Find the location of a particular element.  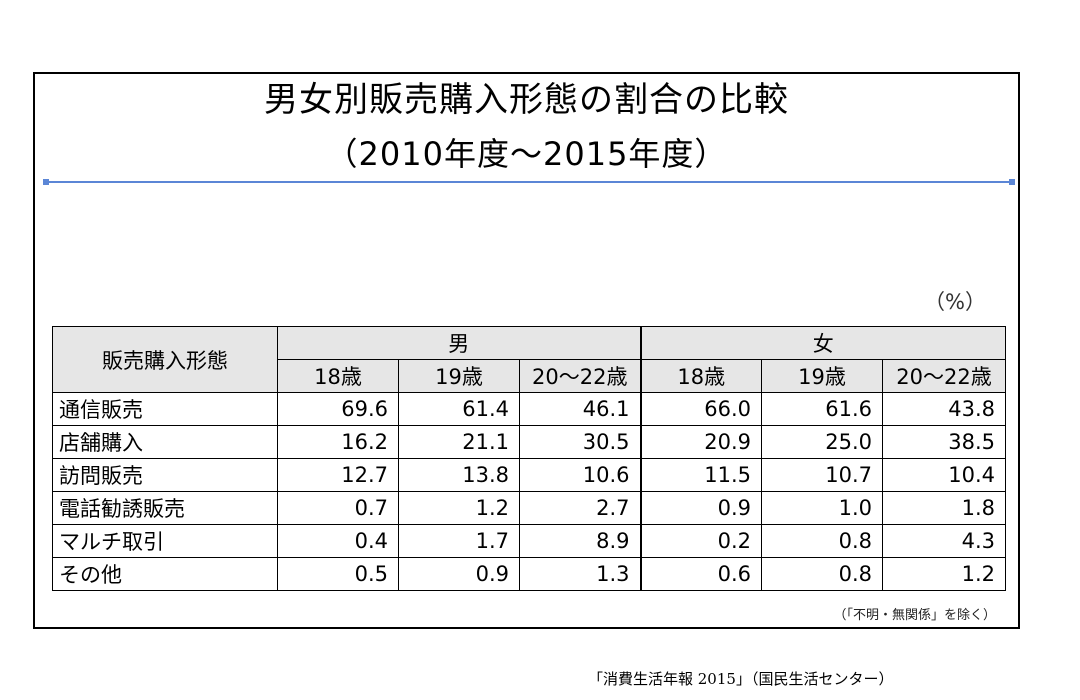

table-cell: 16.2 is located at coordinates (338, 442).